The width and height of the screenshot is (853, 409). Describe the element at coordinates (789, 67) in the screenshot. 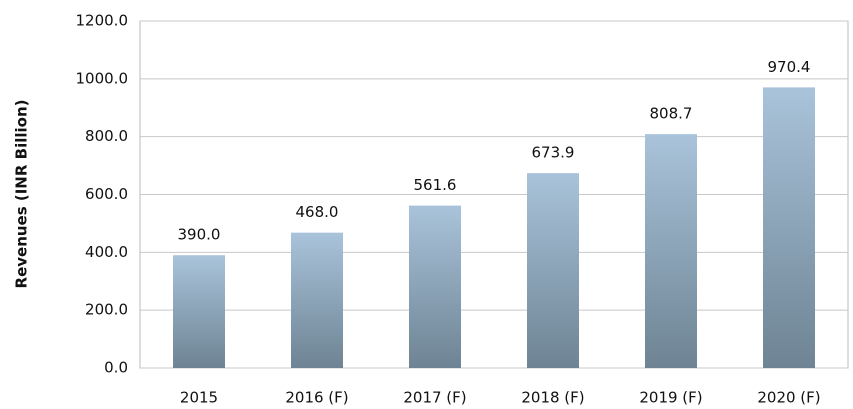

I see `data-label: 970.4` at that location.